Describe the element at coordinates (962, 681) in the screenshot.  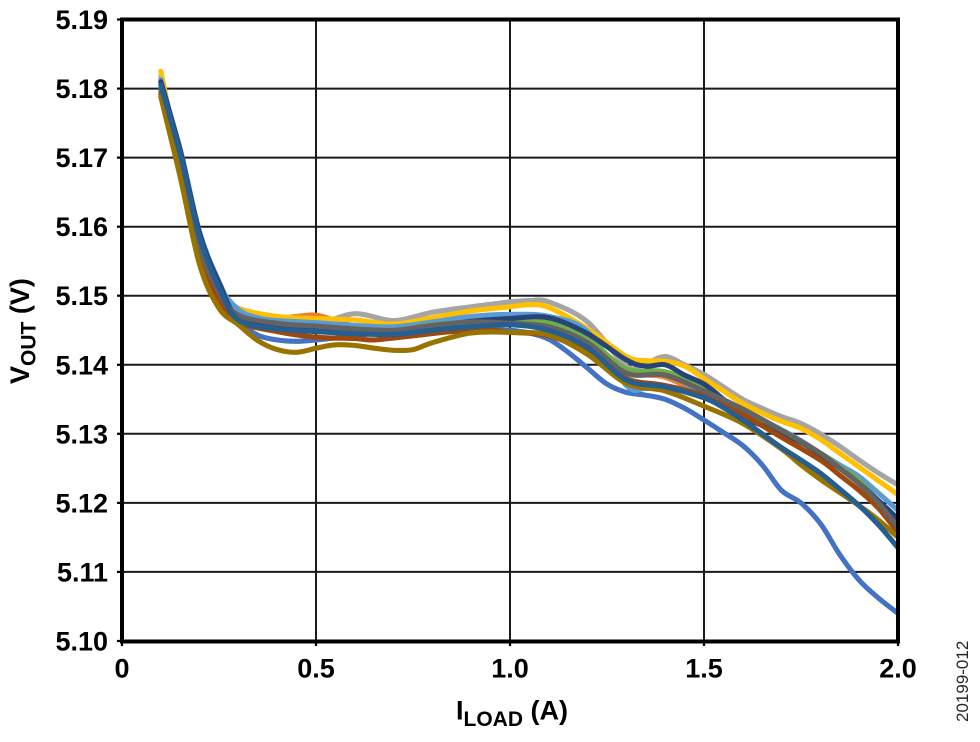
I see `svg-text: 20199-012` at that location.